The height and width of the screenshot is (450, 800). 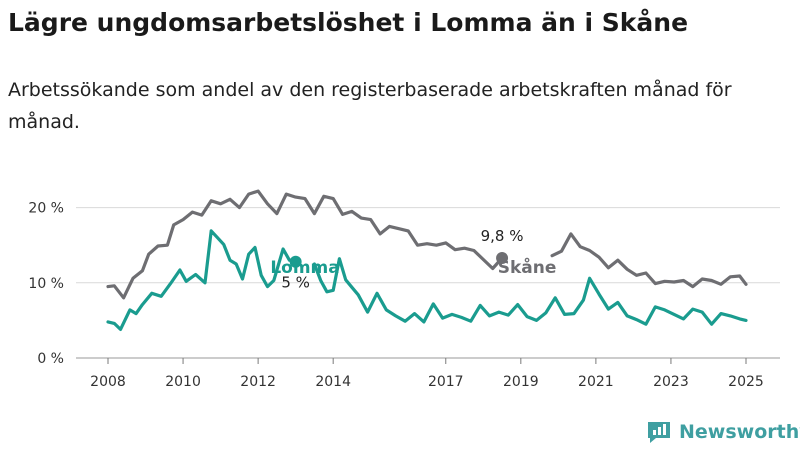 I want to click on x-tick-label: 2017, so click(x=446, y=382).